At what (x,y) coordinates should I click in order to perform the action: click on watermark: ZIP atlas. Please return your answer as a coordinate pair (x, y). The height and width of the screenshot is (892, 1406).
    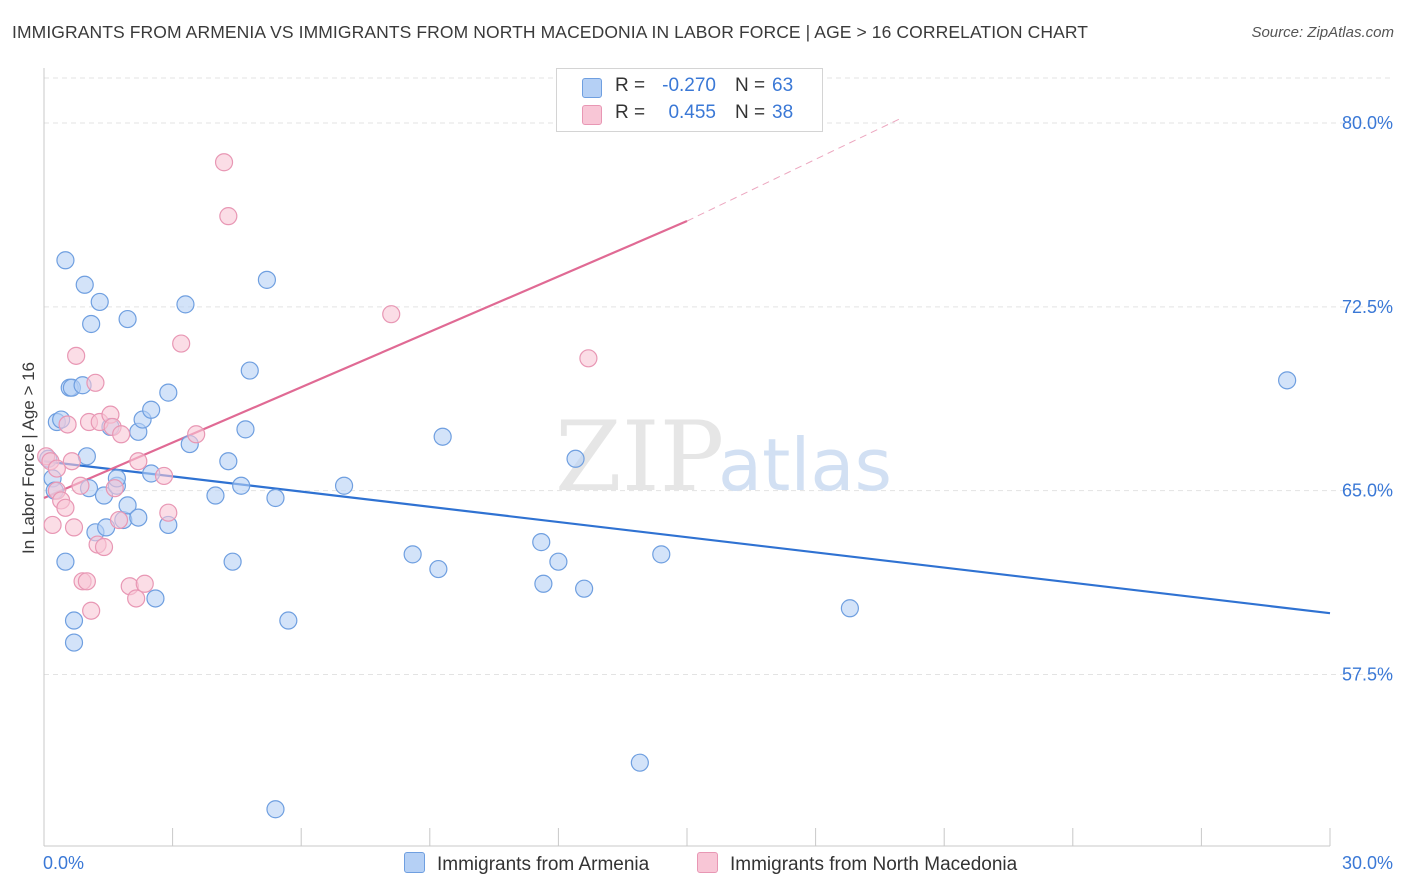
    Looking at the image, I should click on (723, 457).